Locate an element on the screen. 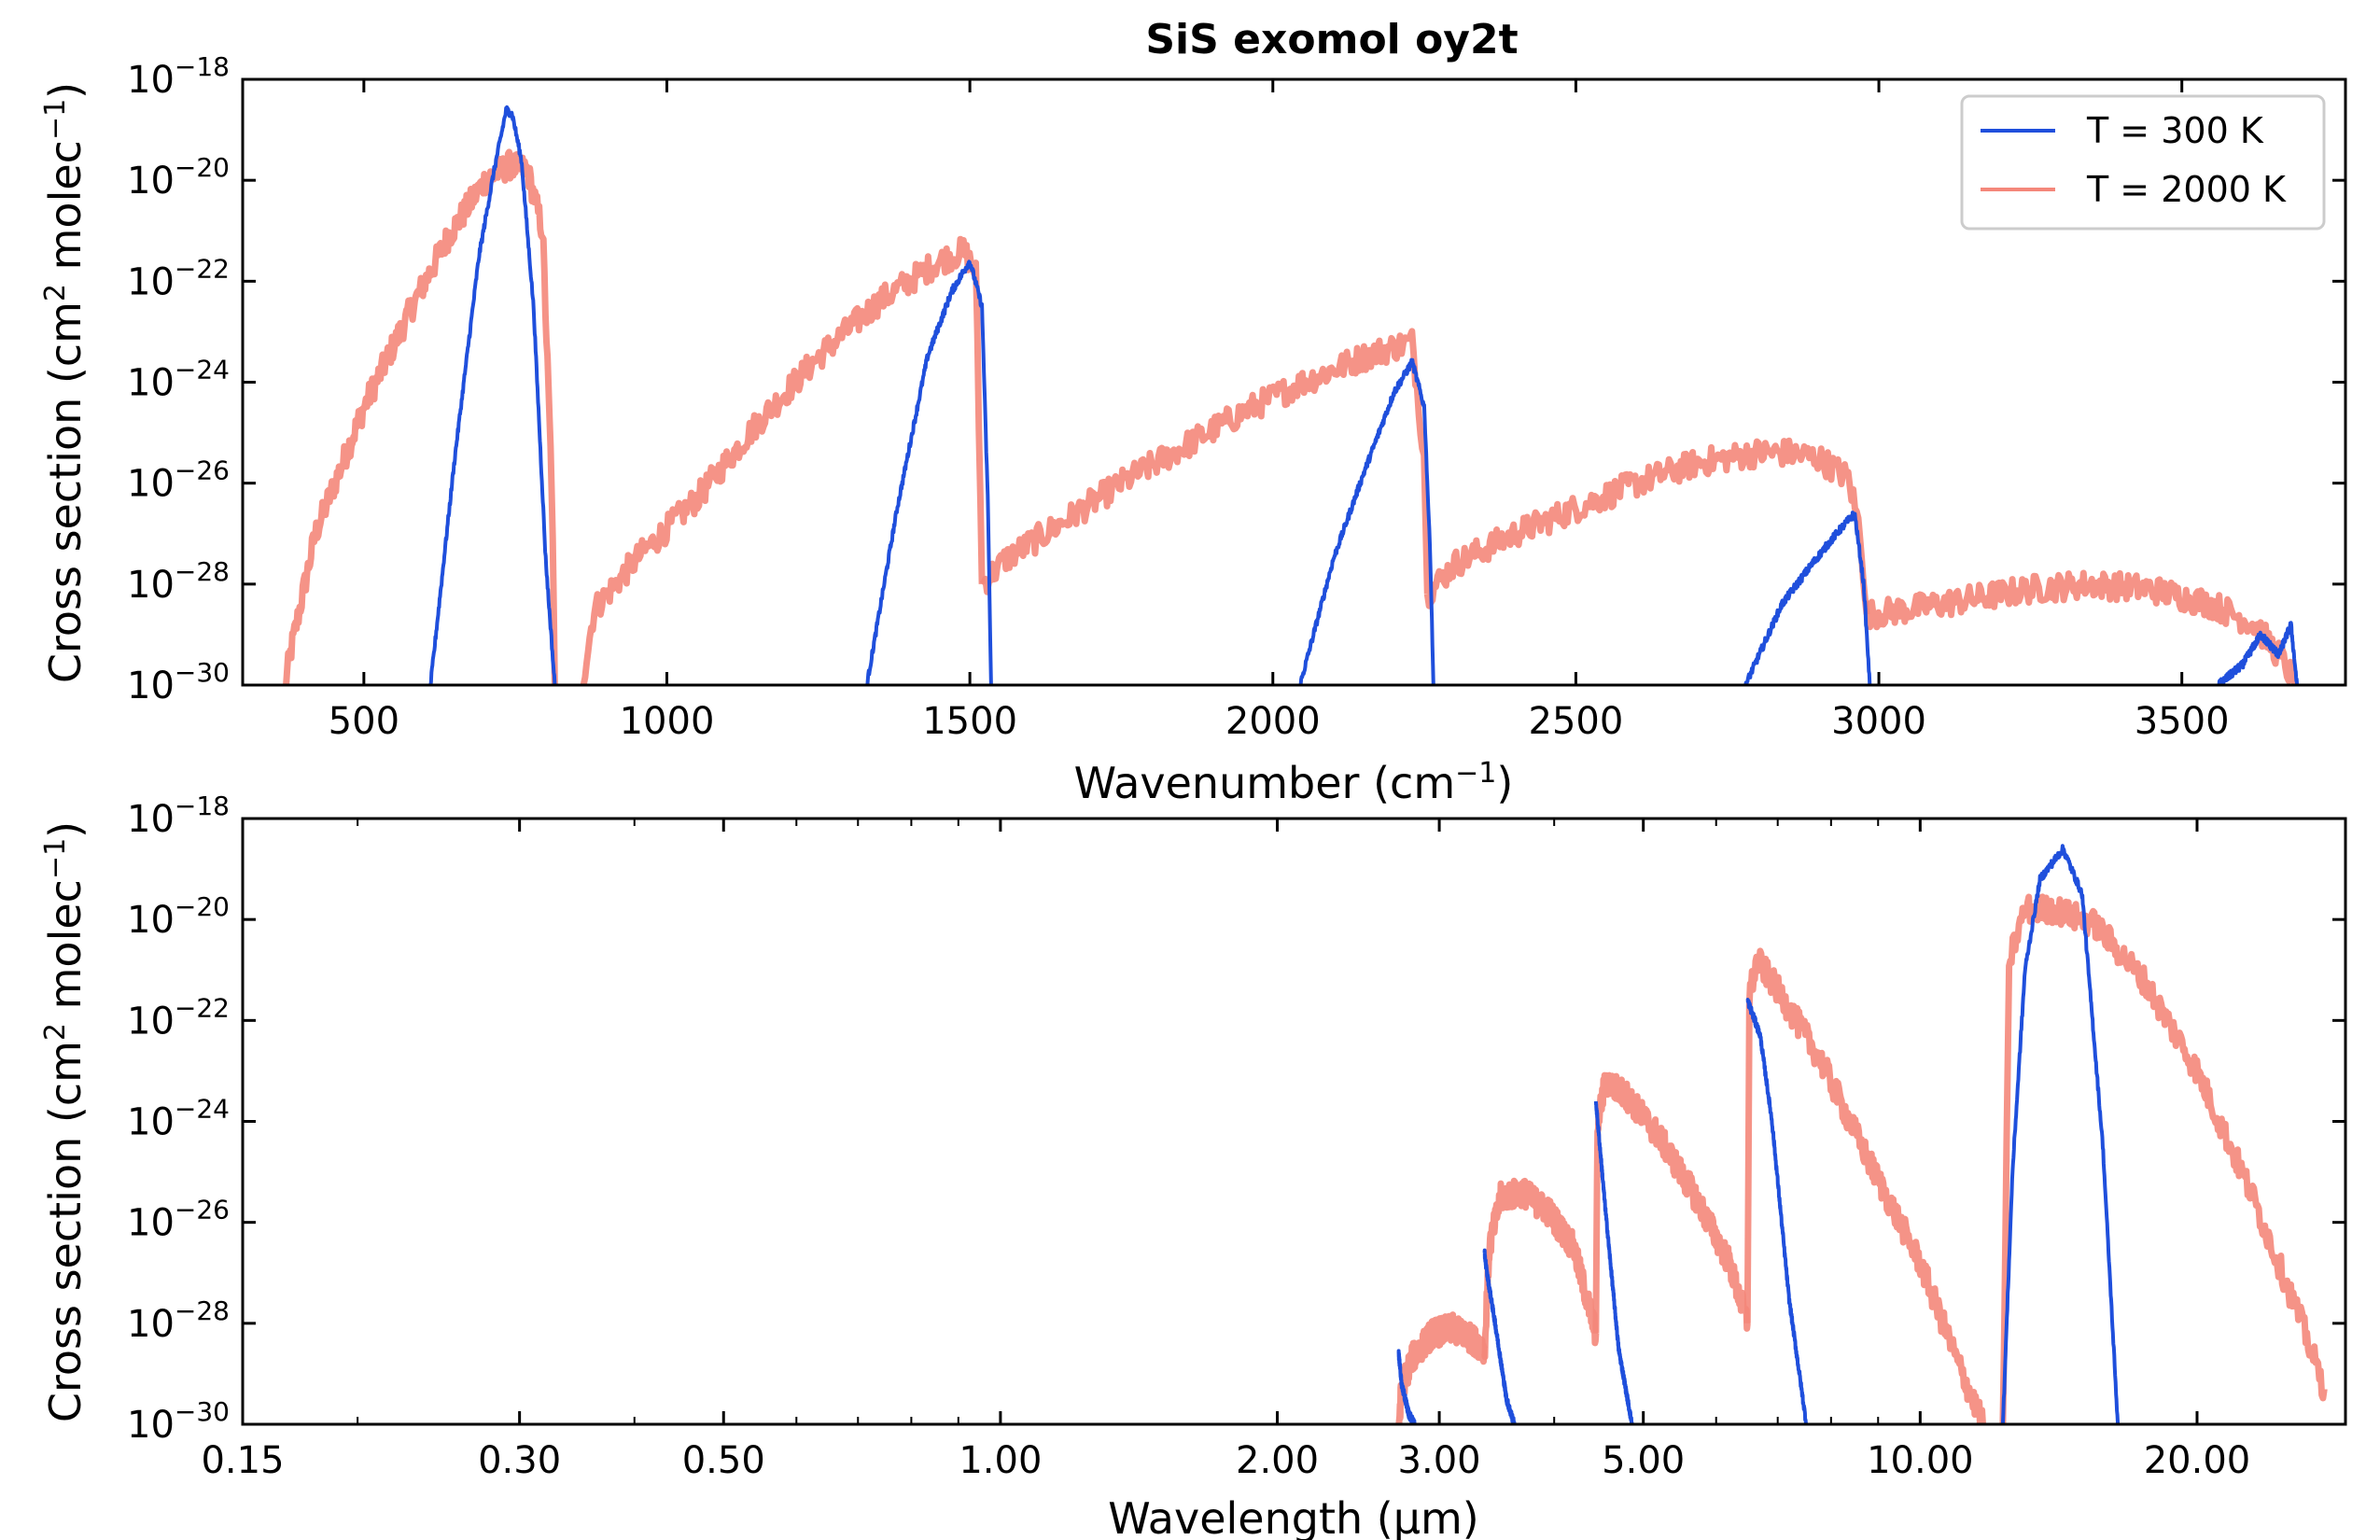  wavelength-y-tick-label: 10−24 is located at coordinates (178, 1119).